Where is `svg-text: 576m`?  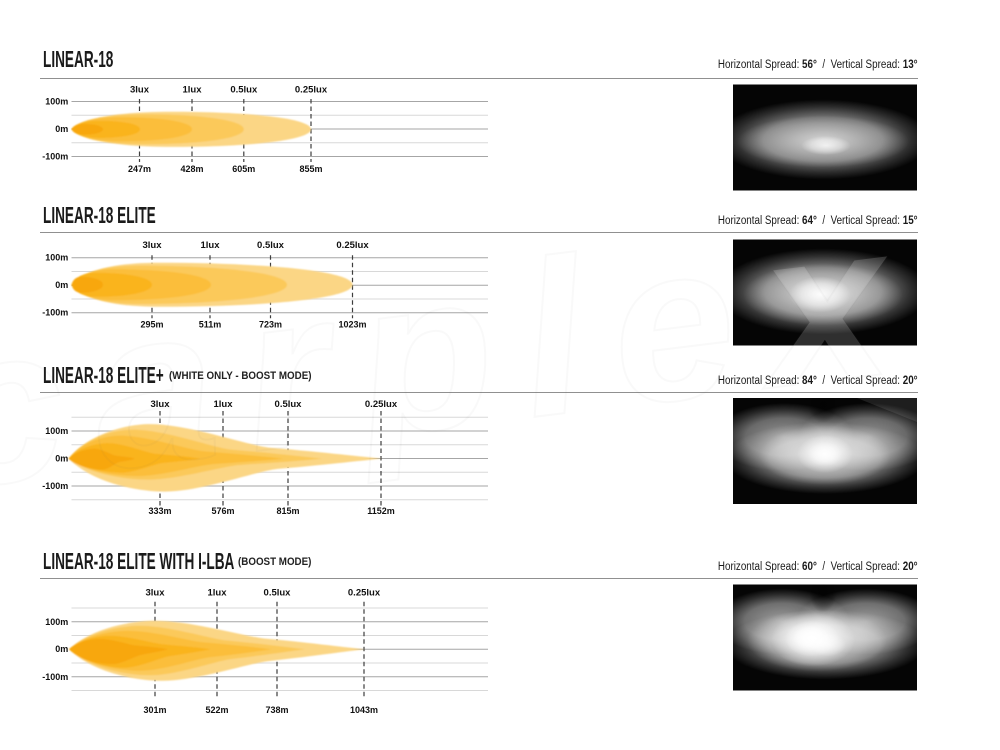 svg-text: 576m is located at coordinates (222, 511).